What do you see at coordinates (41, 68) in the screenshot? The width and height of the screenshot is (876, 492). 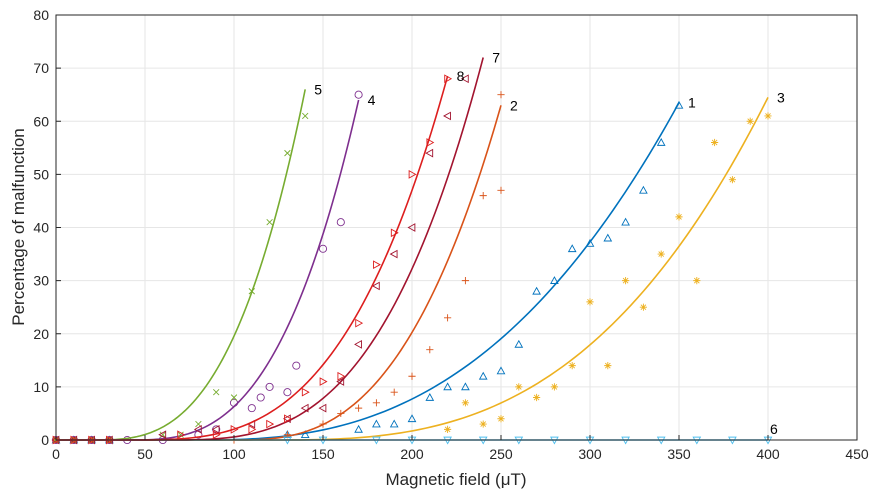 I see `y-tick-label: 70` at bounding box center [41, 68].